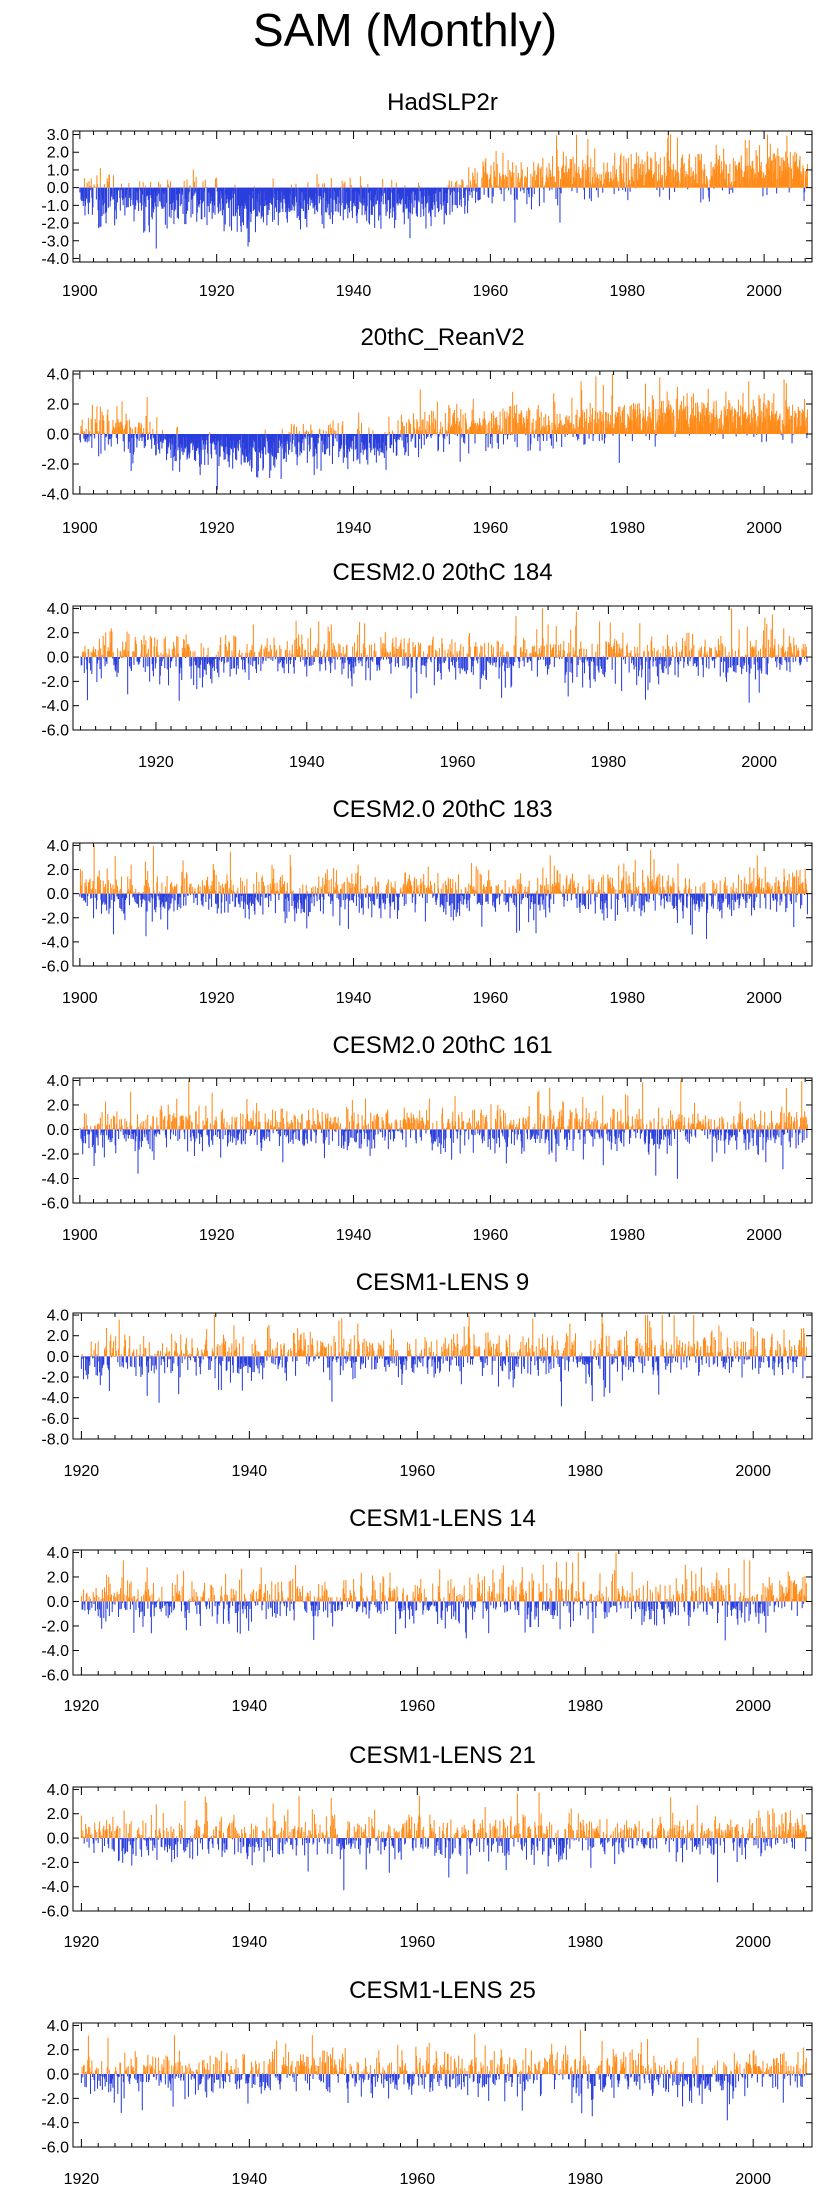 This screenshot has height=2200, width=840. I want to click on y-tick-label: 3.0, so click(58, 135).